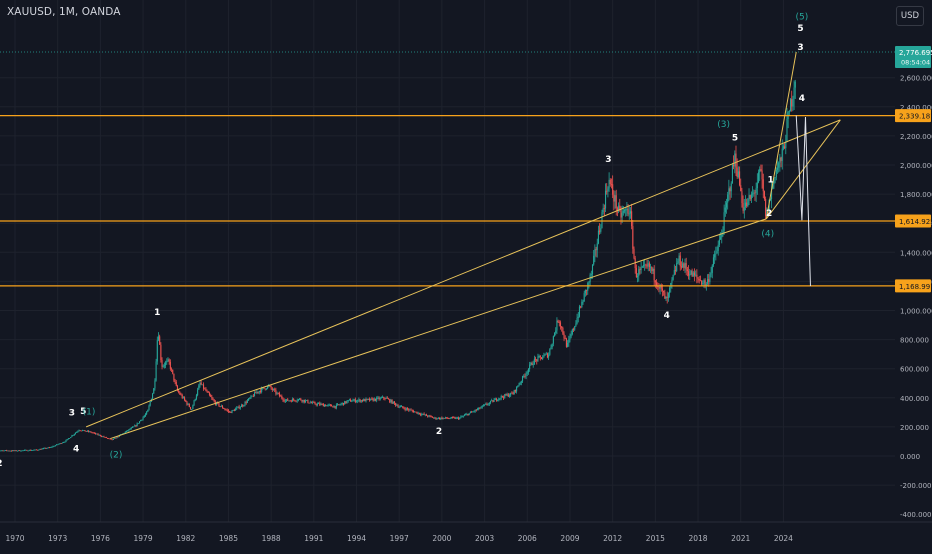 The width and height of the screenshot is (932, 554). What do you see at coordinates (72, 413) in the screenshot?
I see `wave-label: 3` at bounding box center [72, 413].